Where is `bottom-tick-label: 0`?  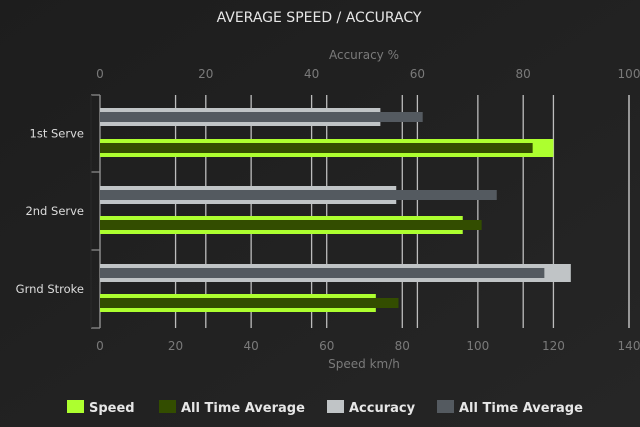 bottom-tick-label: 0 is located at coordinates (100, 346).